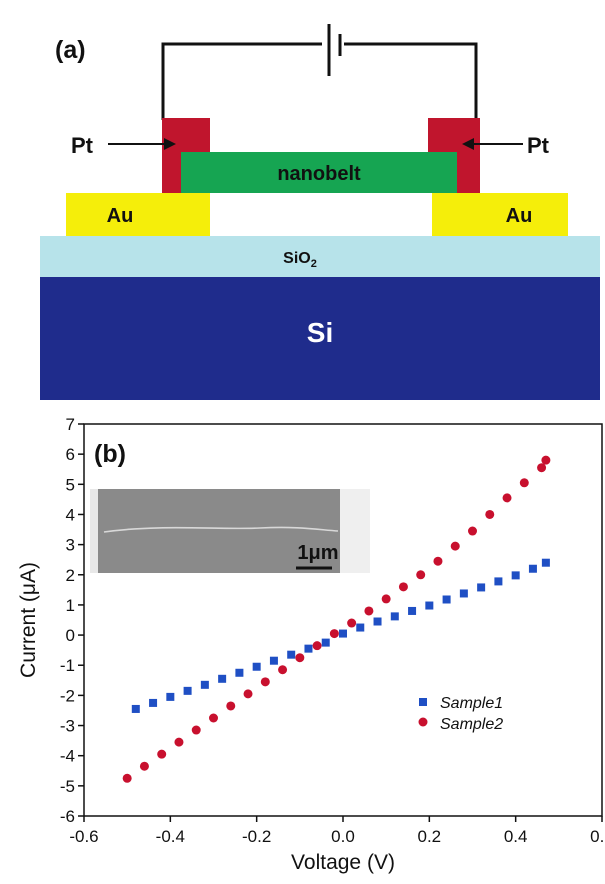  What do you see at coordinates (110, 454) in the screenshot?
I see `panel-b-label: (b)` at bounding box center [110, 454].